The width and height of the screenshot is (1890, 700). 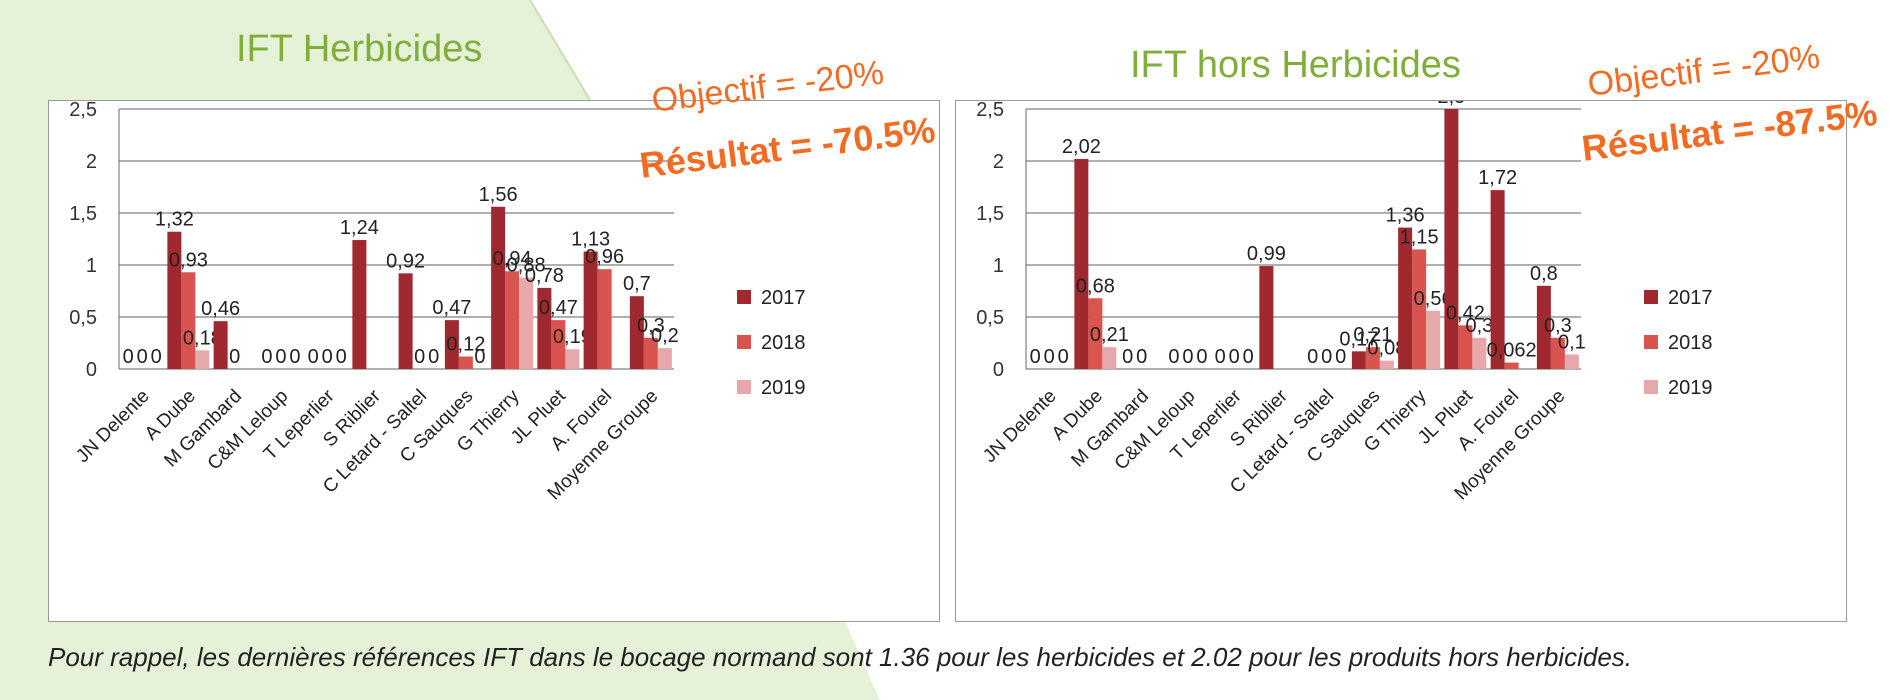 I want to click on data-label-2019-a-dube: 0,21, so click(x=1109, y=335).